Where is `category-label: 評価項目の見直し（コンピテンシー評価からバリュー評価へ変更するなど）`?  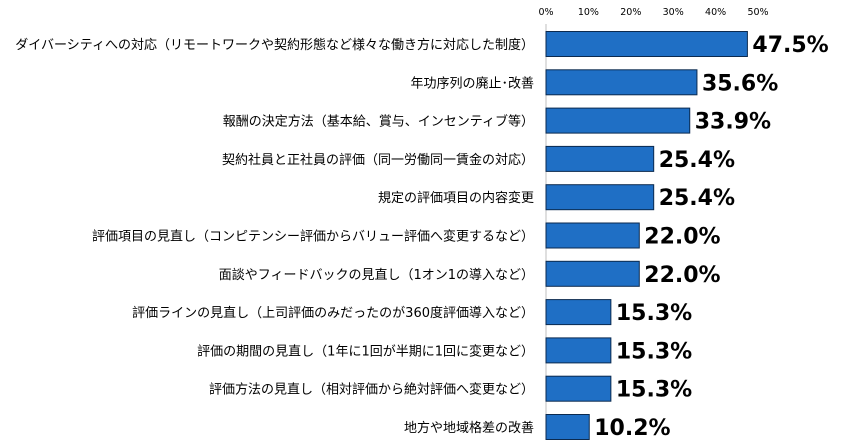 category-label: 評価項目の見直し（コンピテンシー評価からバリュー評価へ変更するなど） is located at coordinates (313, 237).